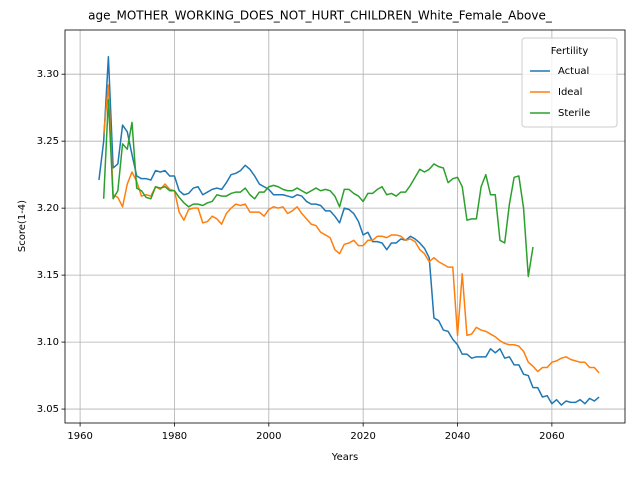  What do you see at coordinates (344, 457) in the screenshot?
I see `x-axis-label: Years` at bounding box center [344, 457].